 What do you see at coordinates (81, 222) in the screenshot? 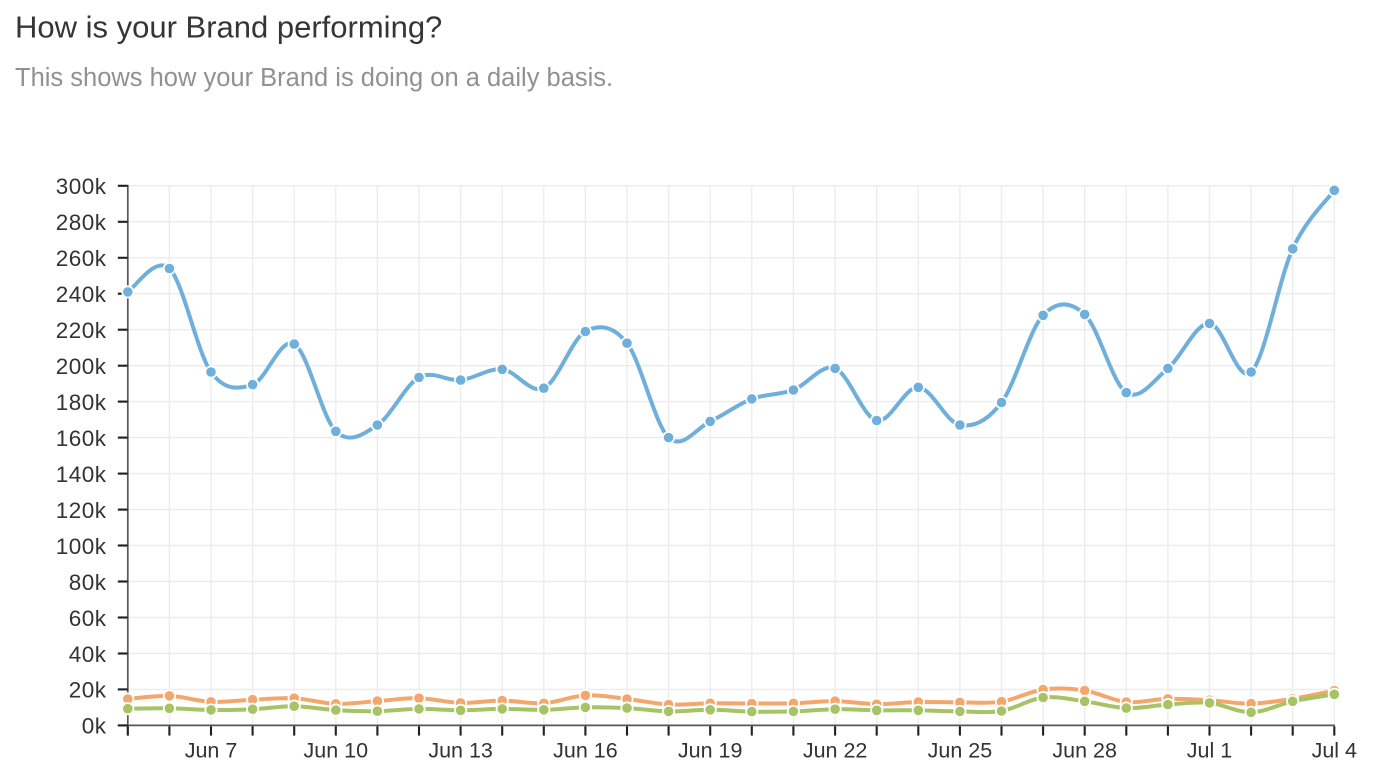
I see `svg-text: 280k` at bounding box center [81, 222].